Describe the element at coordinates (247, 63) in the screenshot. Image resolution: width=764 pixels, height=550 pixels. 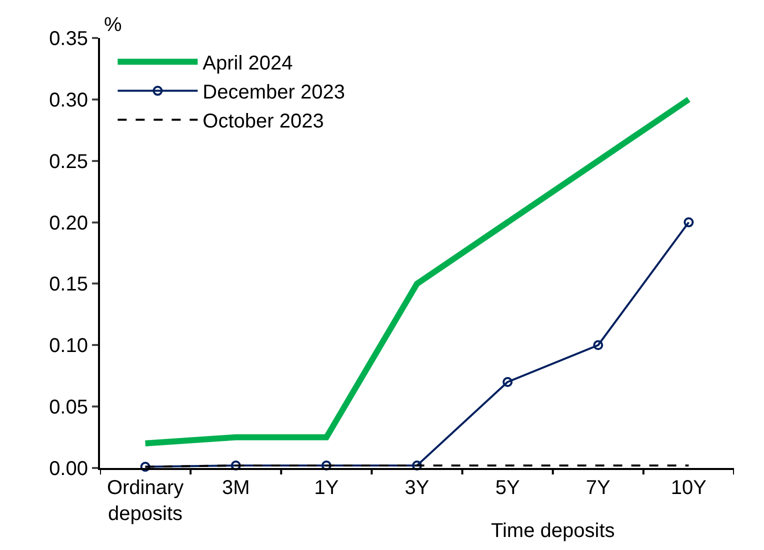
I see `legend-label: April 2024` at that location.